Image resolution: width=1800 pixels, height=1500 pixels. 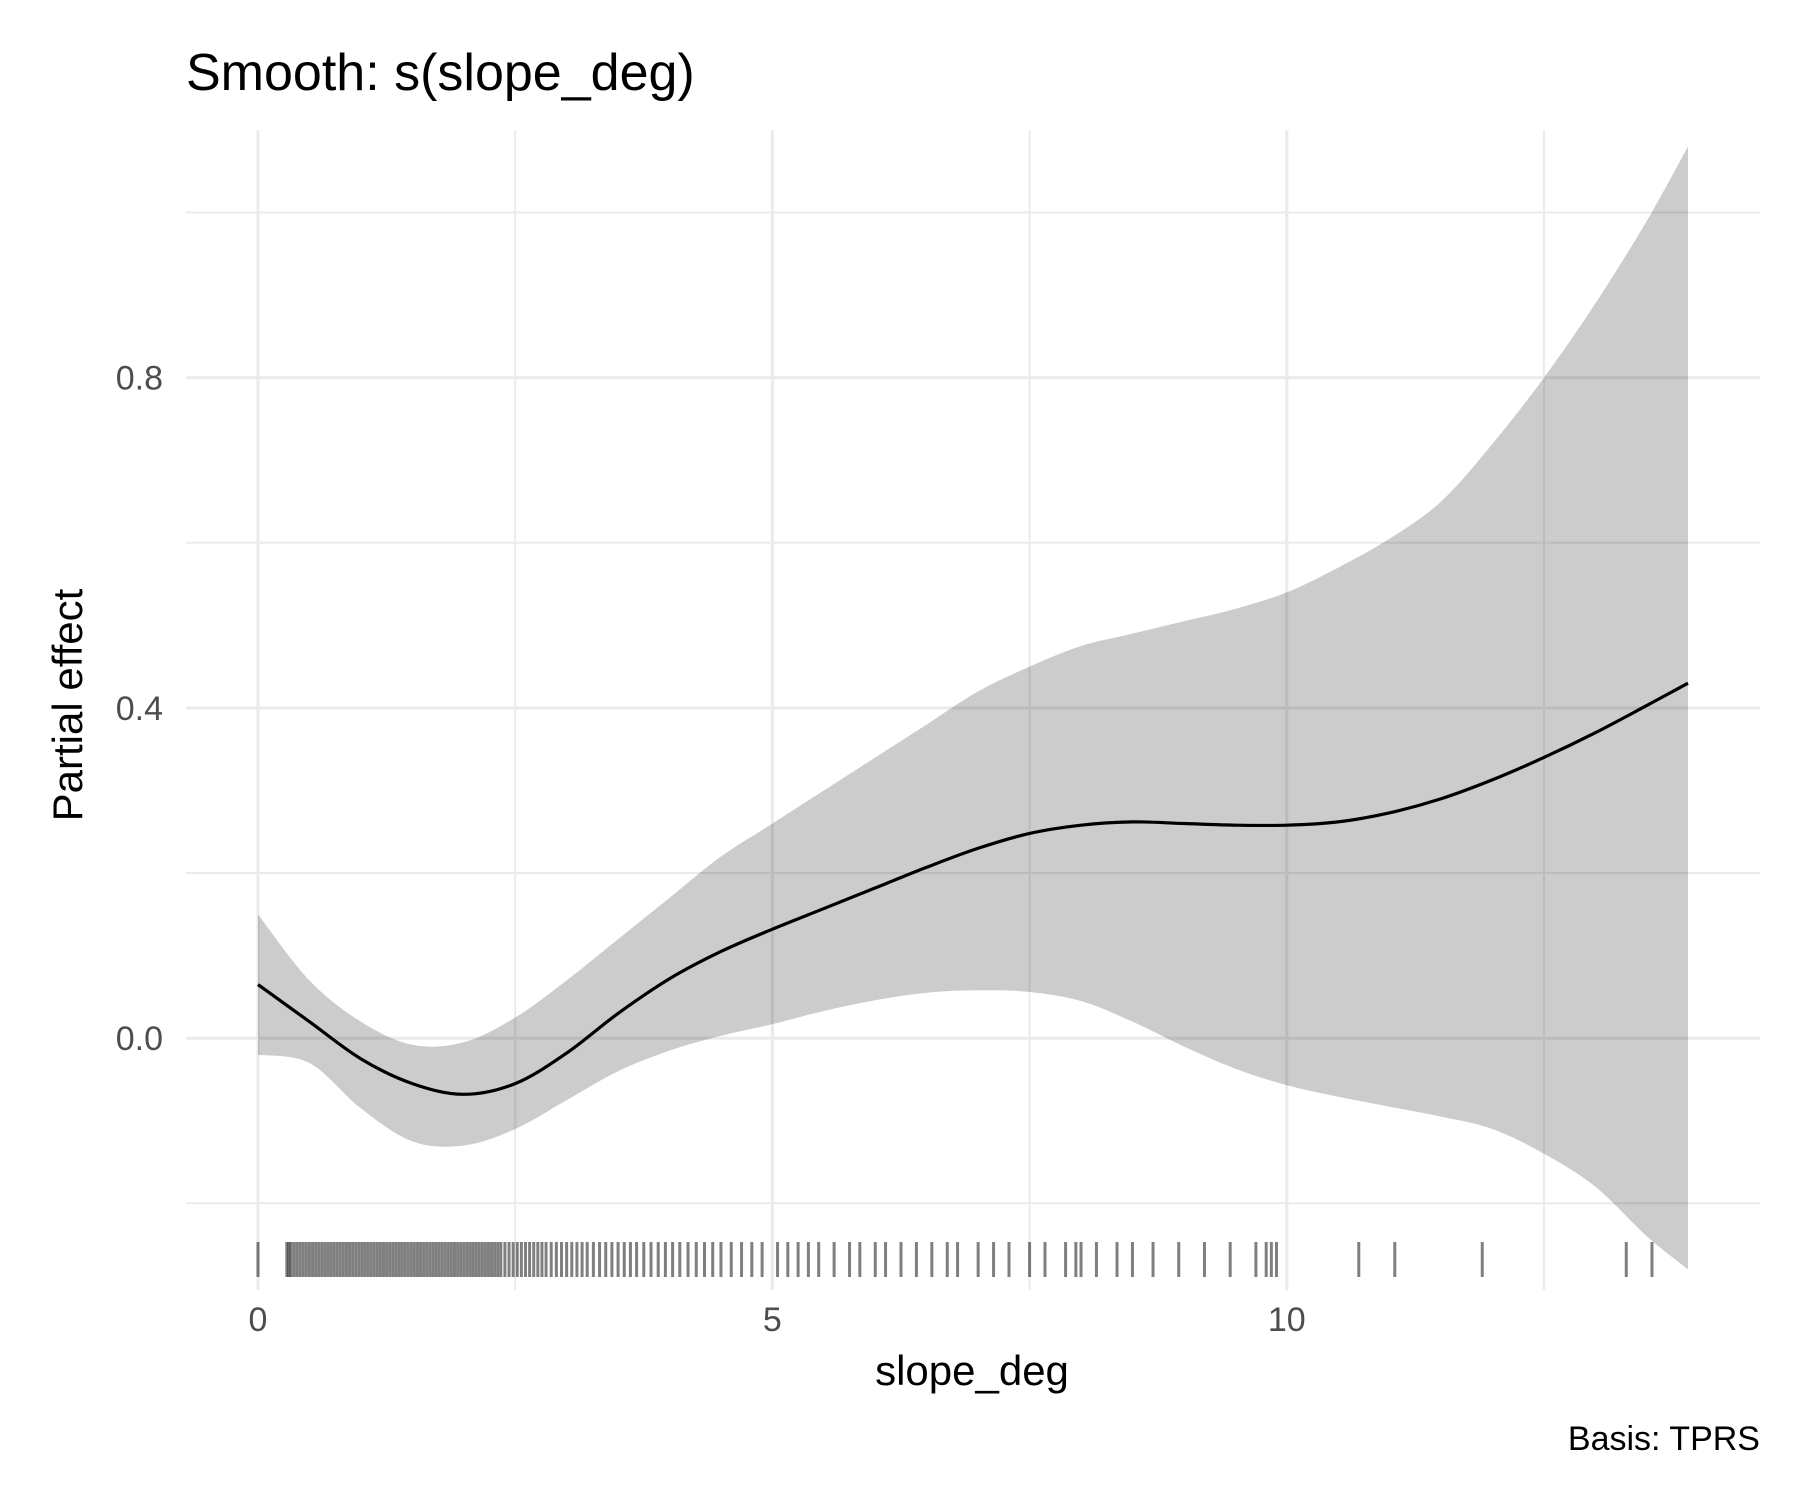 I want to click on x-tick-label: 5, so click(x=772, y=1320).